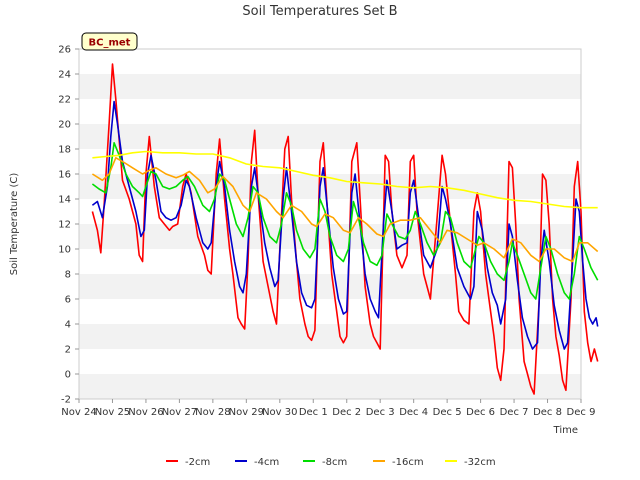 The height and width of the screenshot is (480, 640). What do you see at coordinates (64, 50) in the screenshot?
I see `y-tick-label: 26` at bounding box center [64, 50].